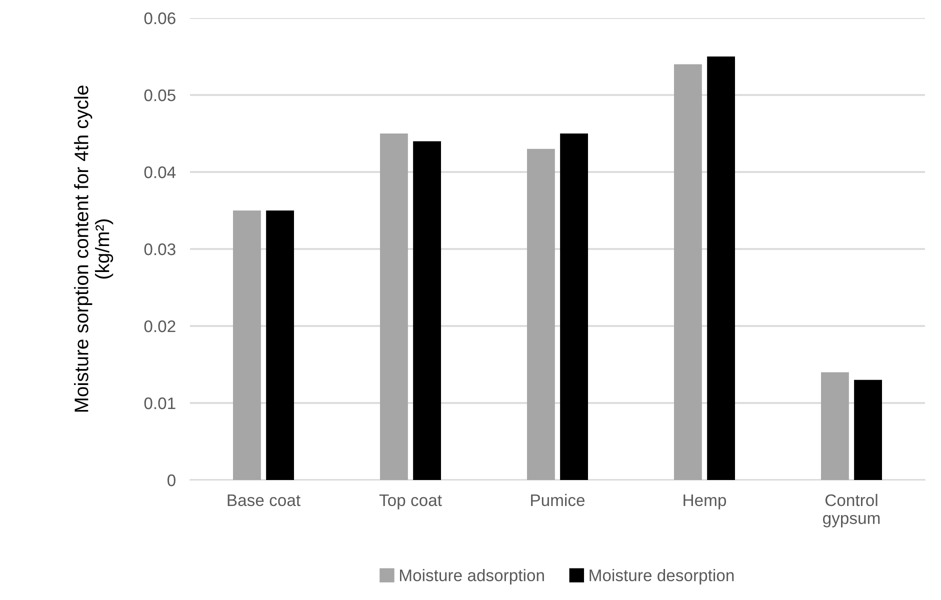 This screenshot has height=600, width=941. What do you see at coordinates (472, 577) in the screenshot?
I see `legend-label: Moisture adsorption` at bounding box center [472, 577].